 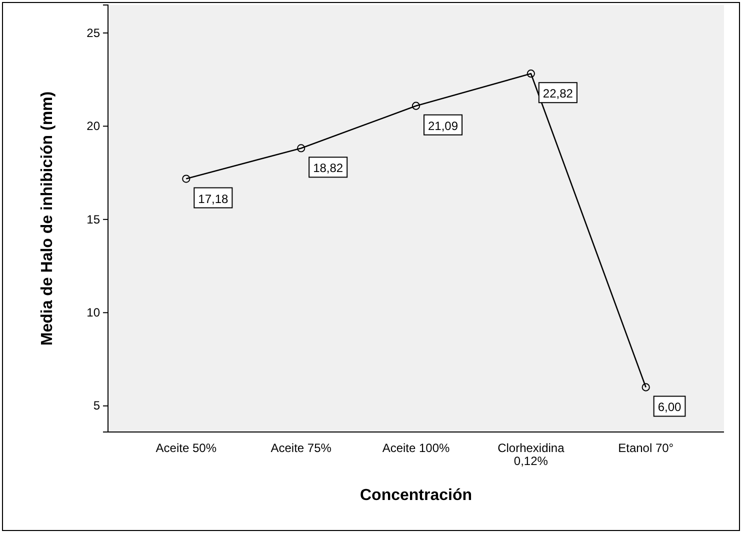 What do you see at coordinates (670, 407) in the screenshot?
I see `data-label: 6,00` at bounding box center [670, 407].